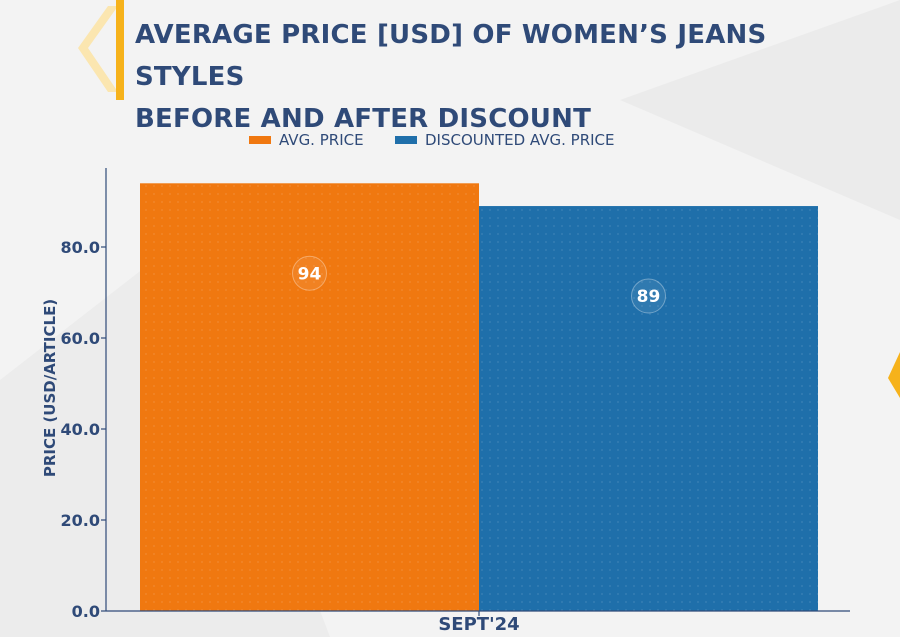 This screenshot has height=637, width=900. Describe the element at coordinates (406, 140) in the screenshot. I see `legend-swatch-discounted-avg-price` at that location.